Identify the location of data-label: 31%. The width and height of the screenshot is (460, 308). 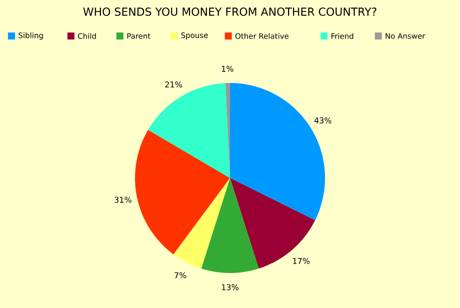
(123, 199).